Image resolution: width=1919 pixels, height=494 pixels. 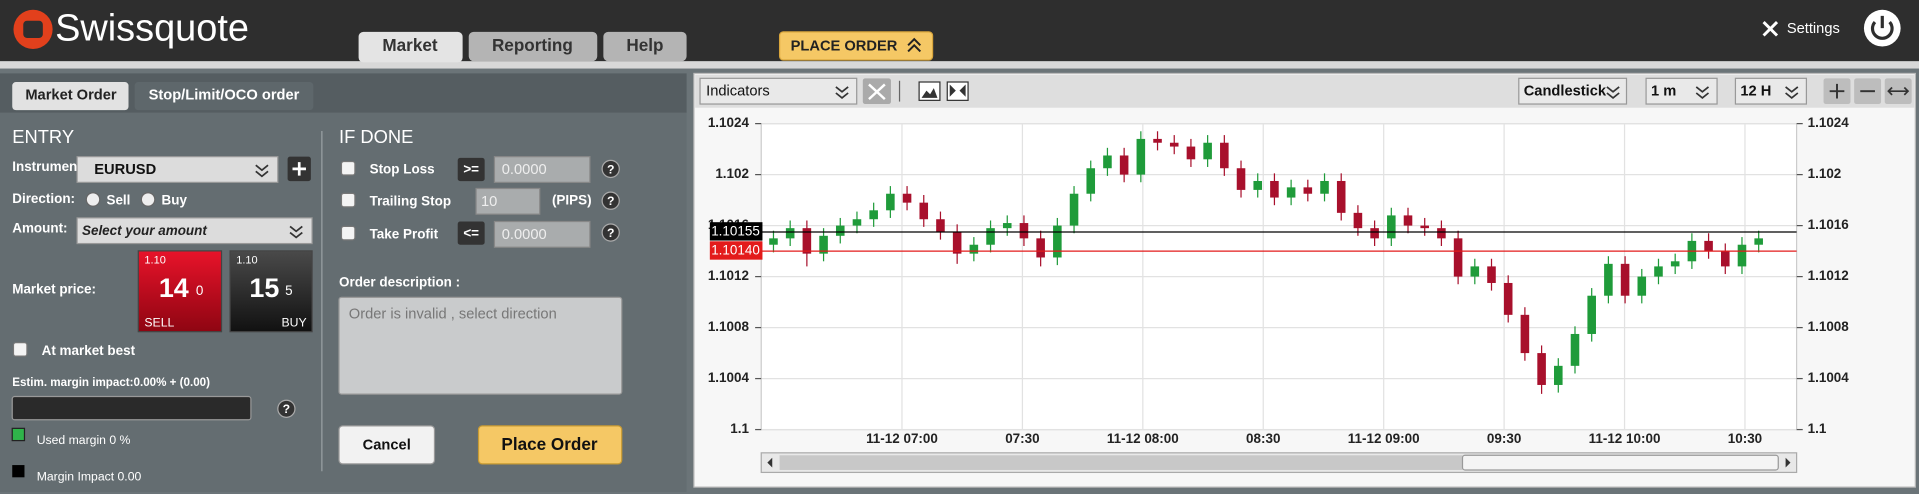 I want to click on x-tick-label: 11-12 07:00, so click(x=902, y=438).